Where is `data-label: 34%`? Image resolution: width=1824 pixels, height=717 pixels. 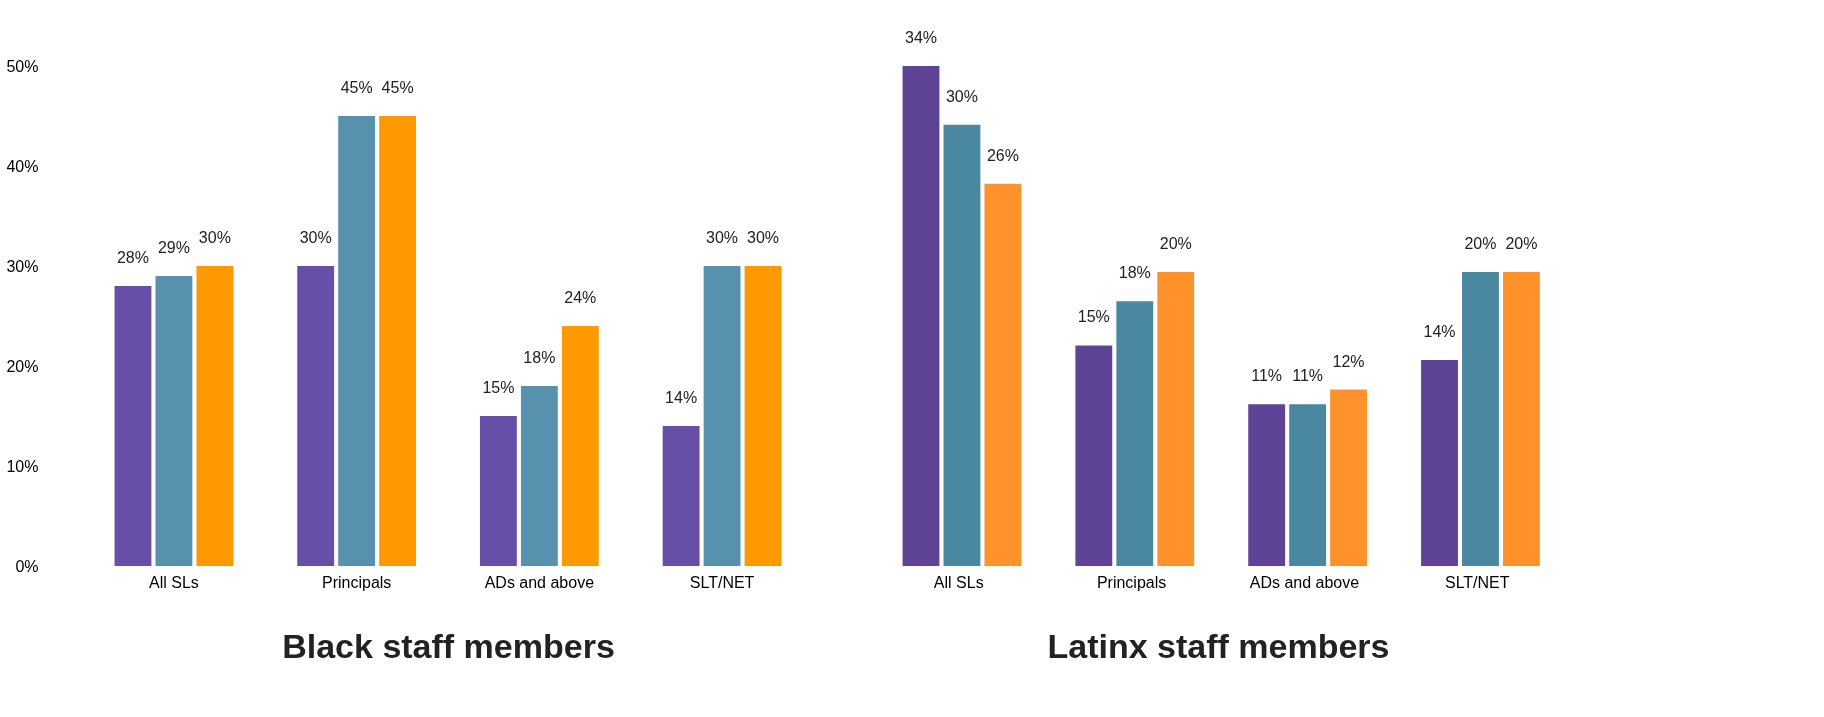 data-label: 34% is located at coordinates (921, 37).